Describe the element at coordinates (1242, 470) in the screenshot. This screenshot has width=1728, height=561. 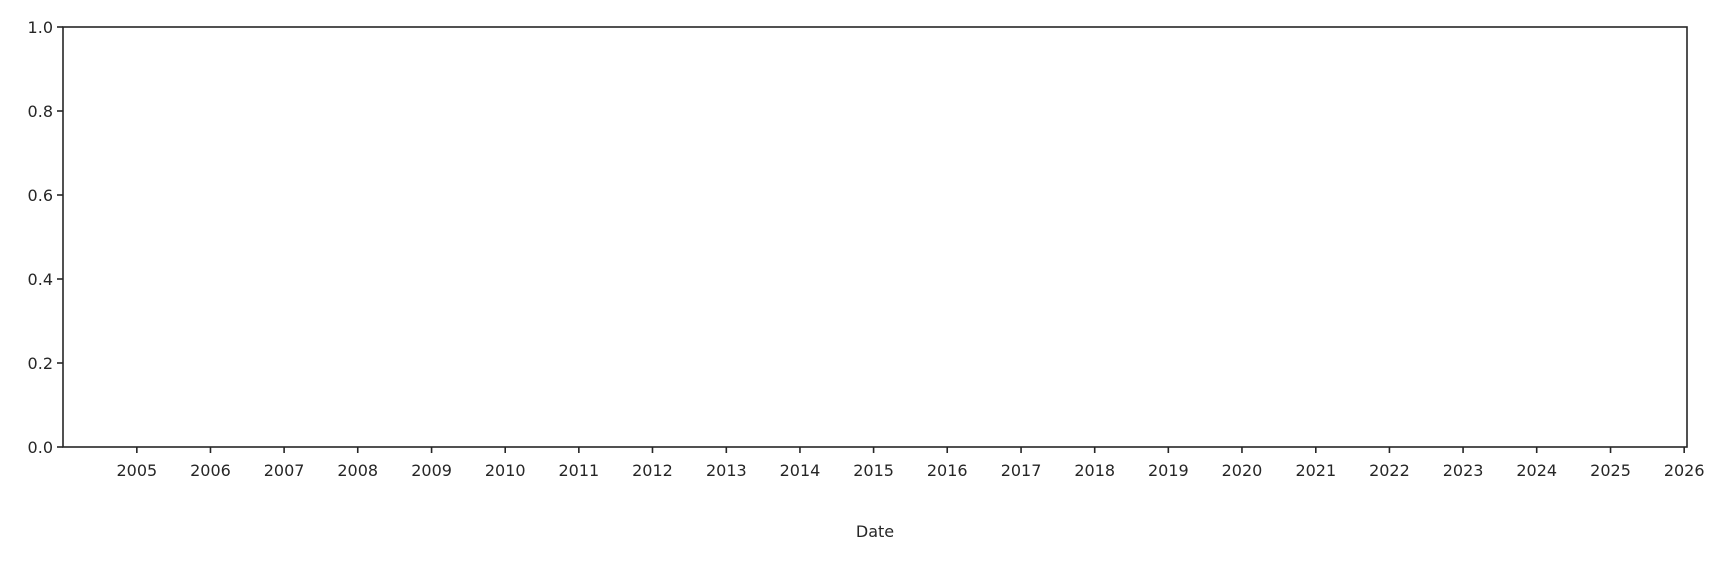
I see `x-tick-label: 2020` at that location.